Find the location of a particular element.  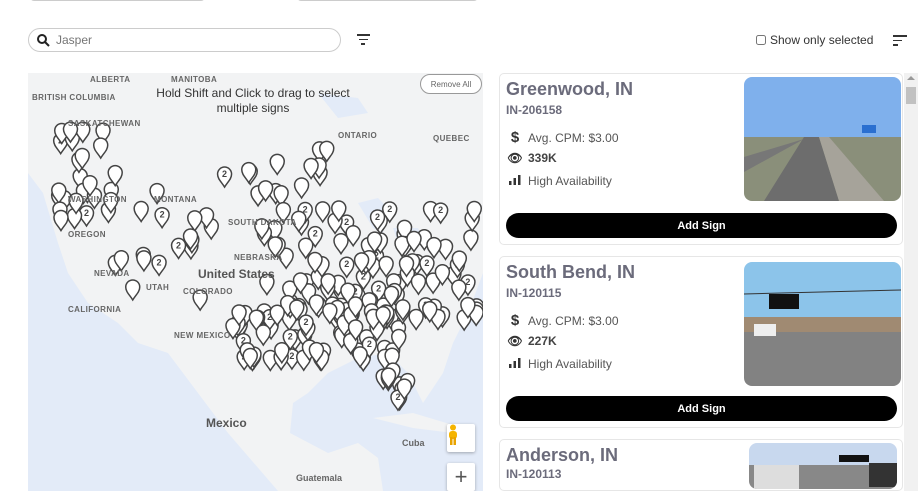

show-only-selected: Show only selected is located at coordinates (814, 40).